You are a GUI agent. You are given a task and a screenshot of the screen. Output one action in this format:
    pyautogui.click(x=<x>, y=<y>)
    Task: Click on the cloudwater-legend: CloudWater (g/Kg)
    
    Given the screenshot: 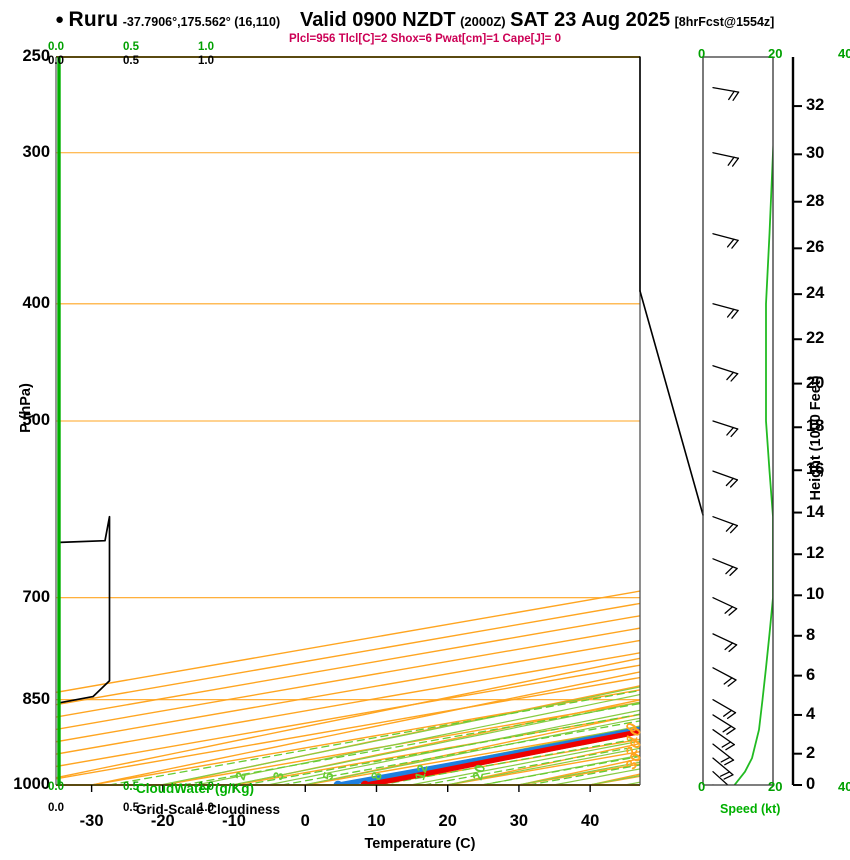 What is the action you would take?
    pyautogui.click(x=195, y=788)
    